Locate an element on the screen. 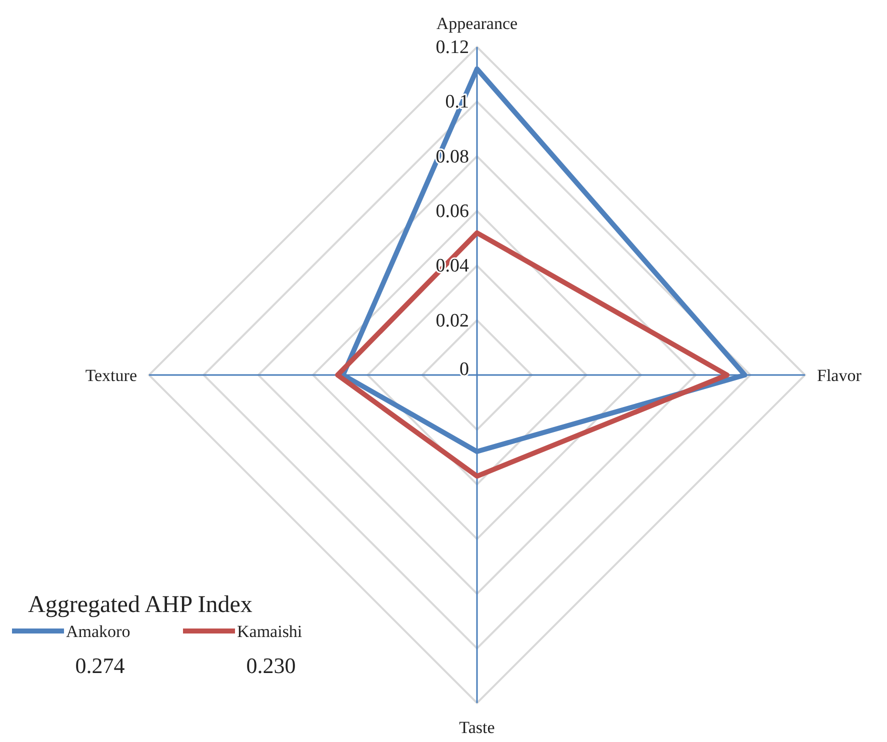 This screenshot has height=742, width=887. legend-title: Aggregated AHP Index is located at coordinates (140, 605).